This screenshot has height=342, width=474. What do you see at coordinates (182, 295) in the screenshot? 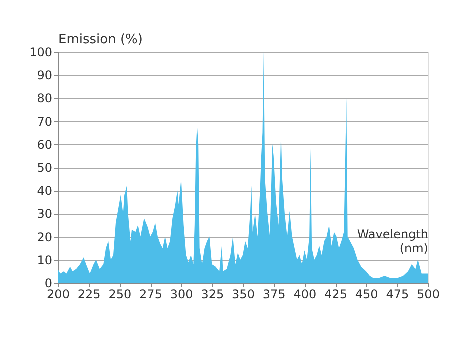
I see `x-tick-label: 300` at bounding box center [182, 295].